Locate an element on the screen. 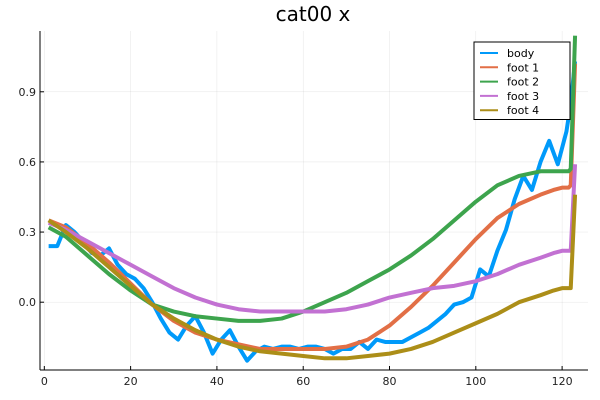 The width and height of the screenshot is (600, 400). x-tick-label: 60 is located at coordinates (303, 381).